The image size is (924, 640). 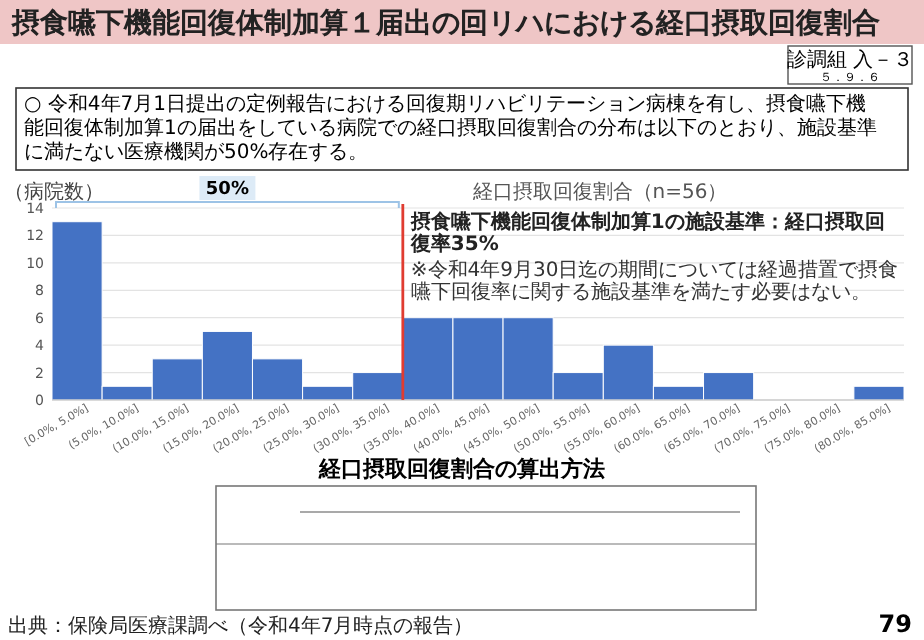 I want to click on annotation: ※令和4年9月30日迄の期間については経過措置で摂食嚥下回復率に関する施設基準を満たす必要はない。, so click(x=654, y=281).